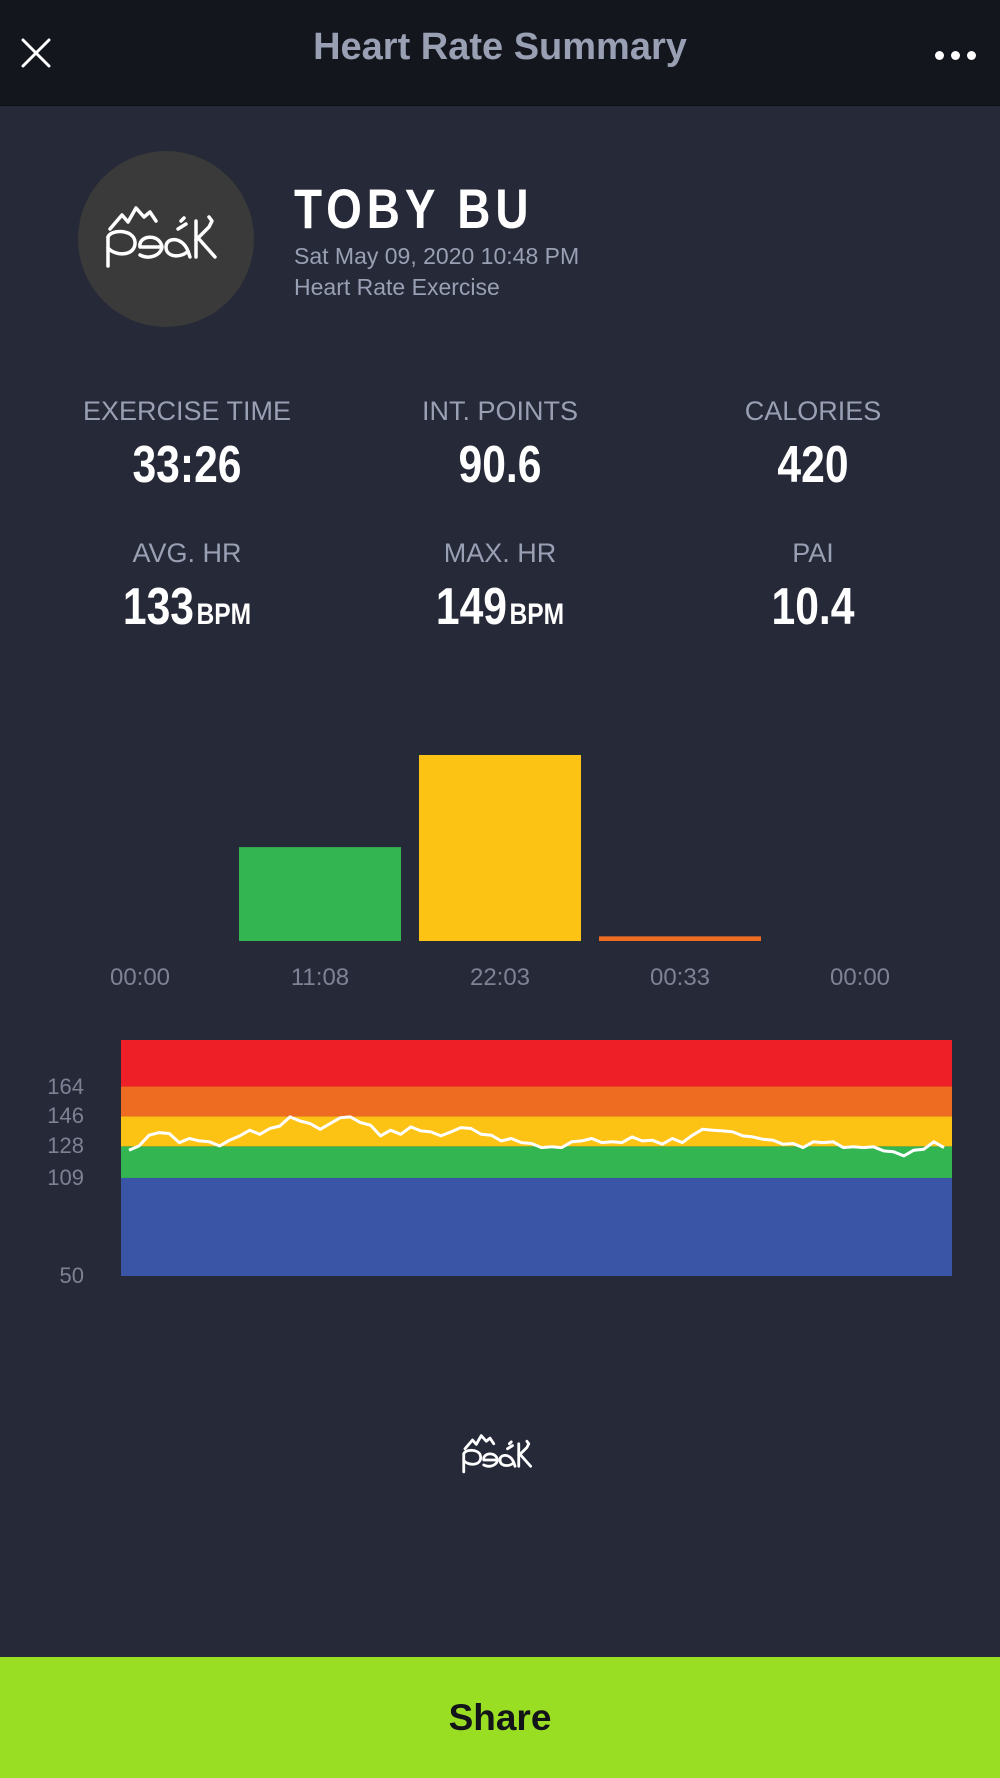  What do you see at coordinates (65, 1116) in the screenshot?
I see `y-tick-label: 146` at bounding box center [65, 1116].